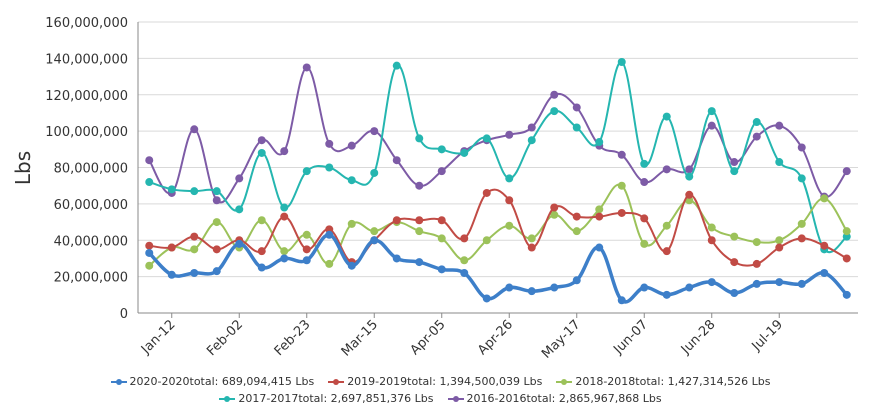  I want to click on legend-item-2016-2016: 2016-2016 total: 2,865,967,868 Lbs, so click(554, 398).